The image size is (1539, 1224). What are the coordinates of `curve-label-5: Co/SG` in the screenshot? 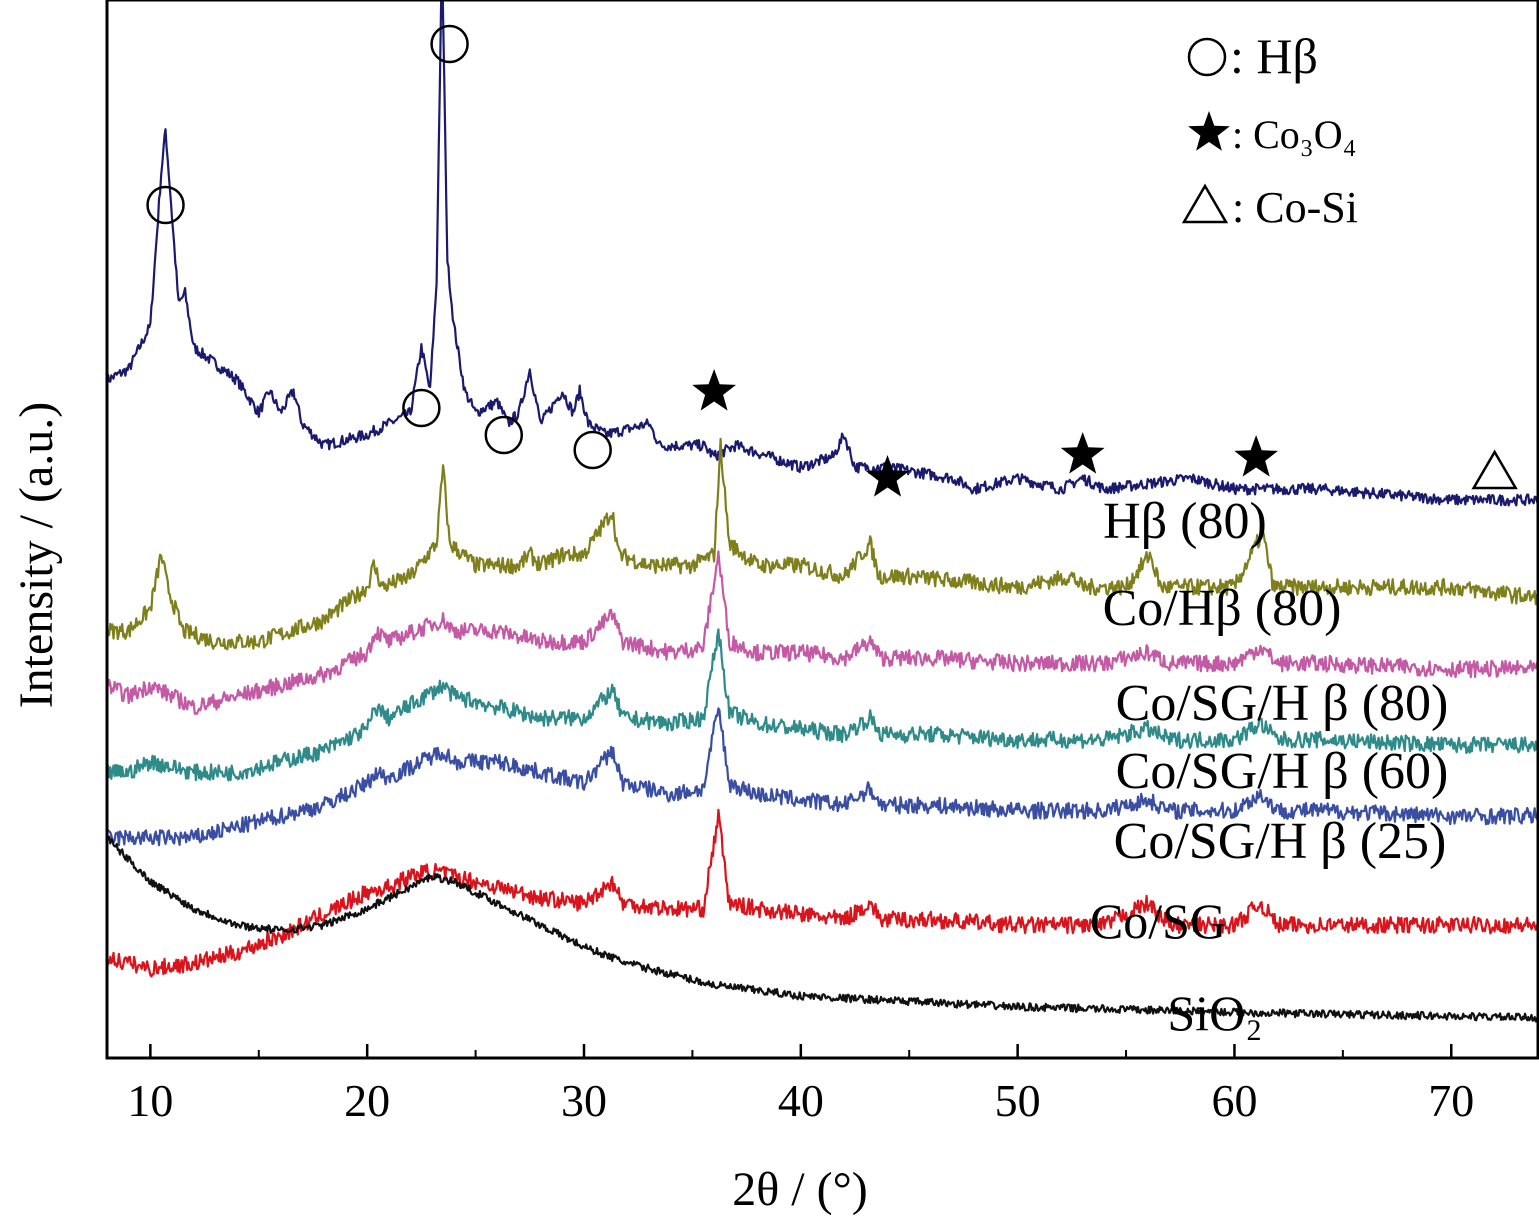 It's located at (1158, 921).